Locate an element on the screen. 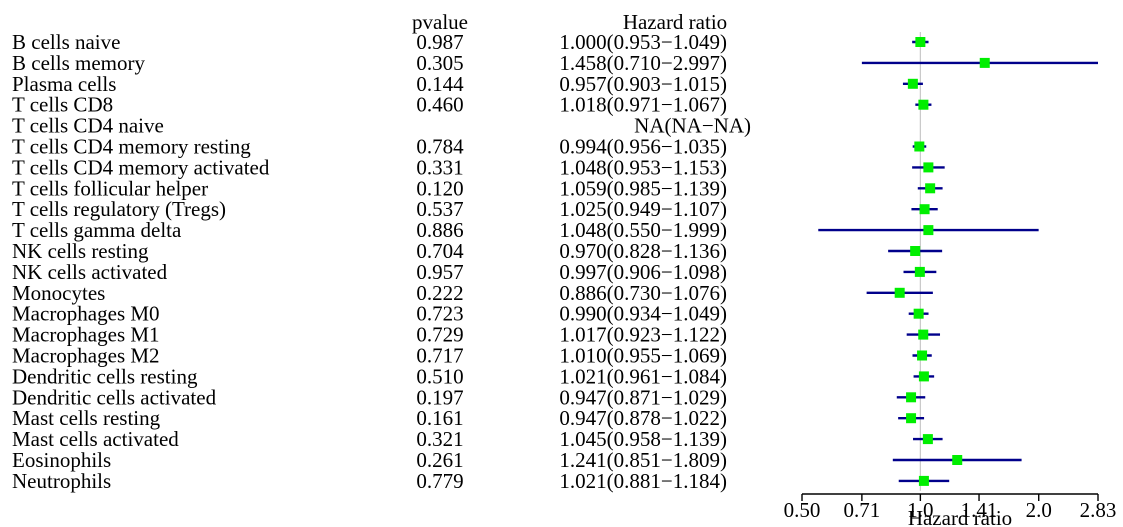 This screenshot has height=527, width=1123. row-label: Monocytes is located at coordinates (58, 293).